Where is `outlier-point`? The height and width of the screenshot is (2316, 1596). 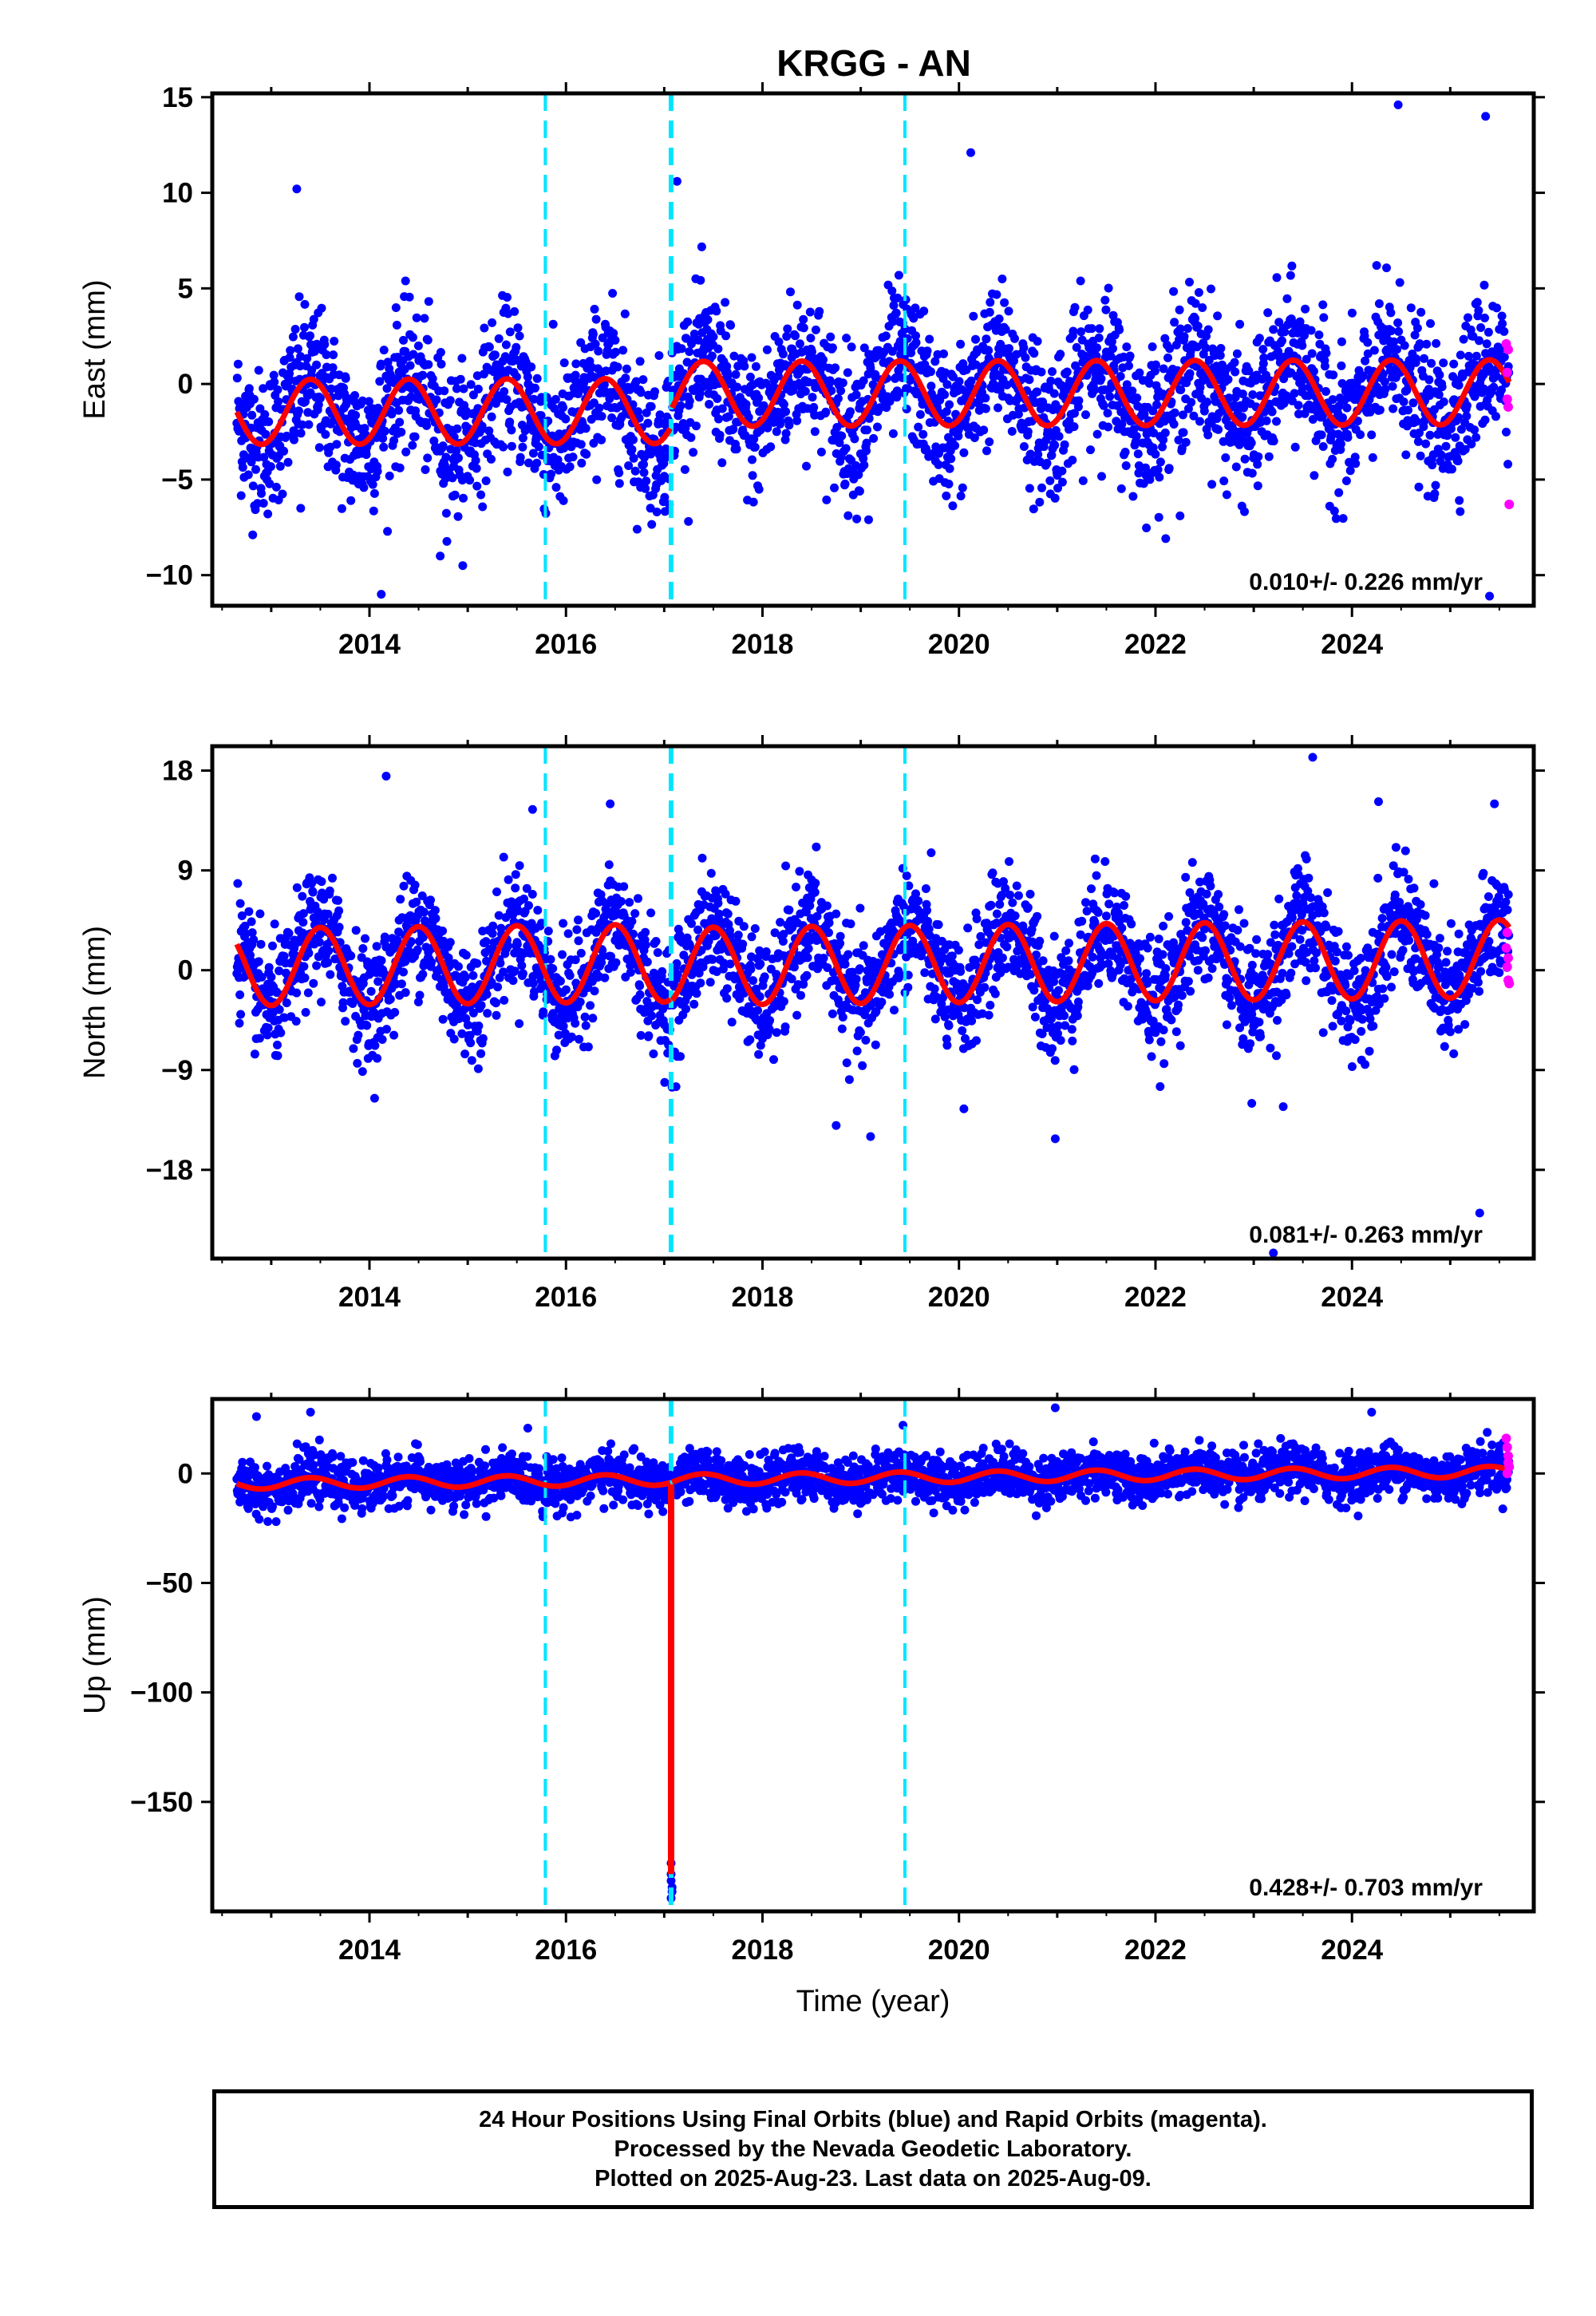
outlier-point is located at coordinates (381, 594).